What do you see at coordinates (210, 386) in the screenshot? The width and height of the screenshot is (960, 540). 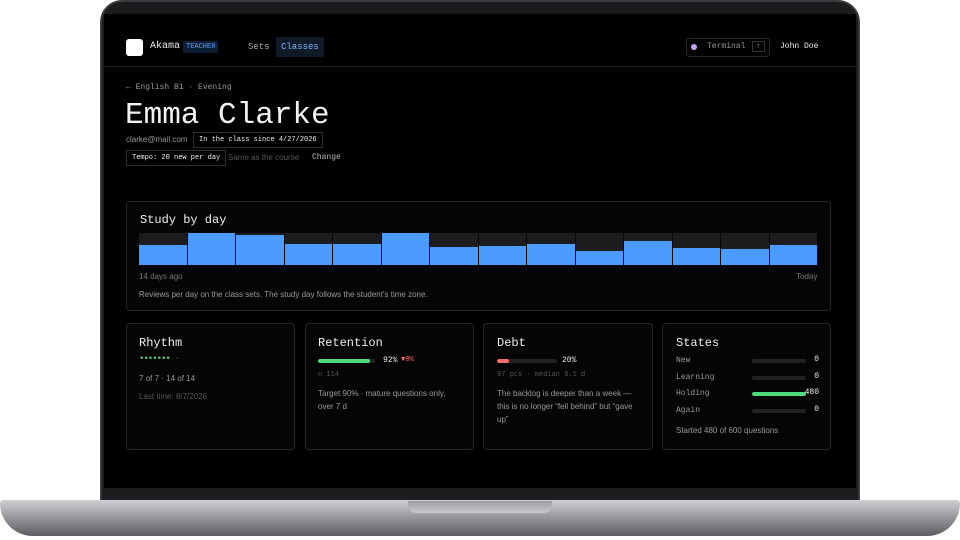 I see `rhythm-card` at bounding box center [210, 386].